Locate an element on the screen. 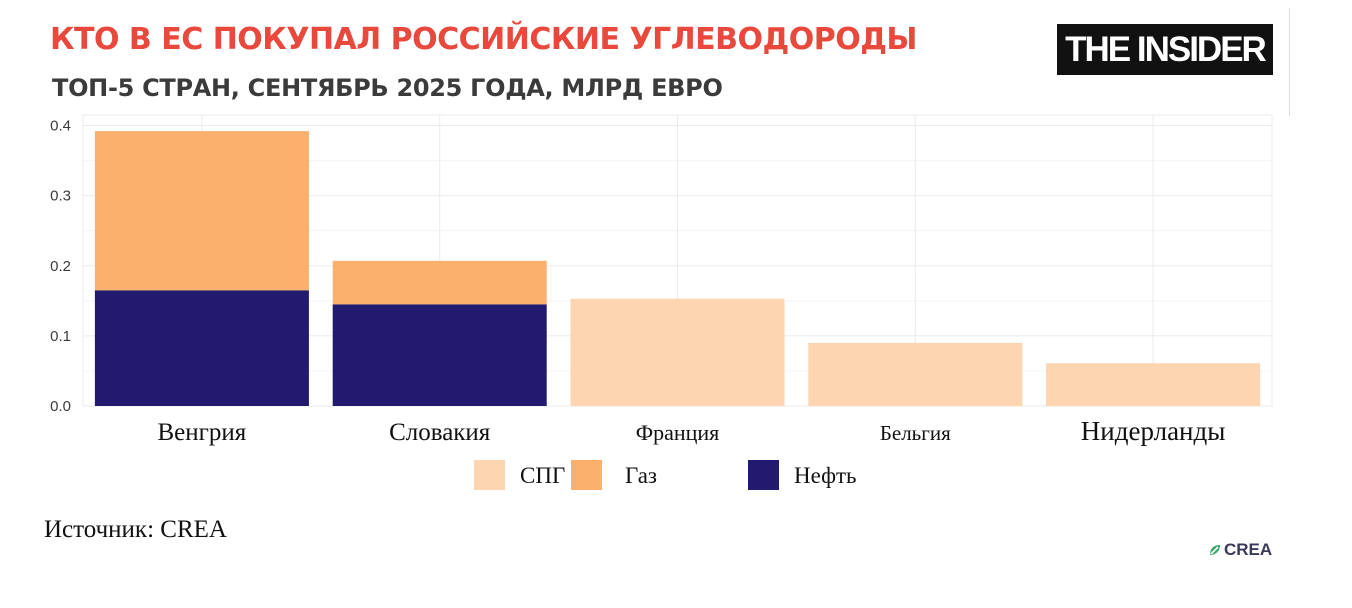  y-tick-label: 0.2 is located at coordinates (60, 266).